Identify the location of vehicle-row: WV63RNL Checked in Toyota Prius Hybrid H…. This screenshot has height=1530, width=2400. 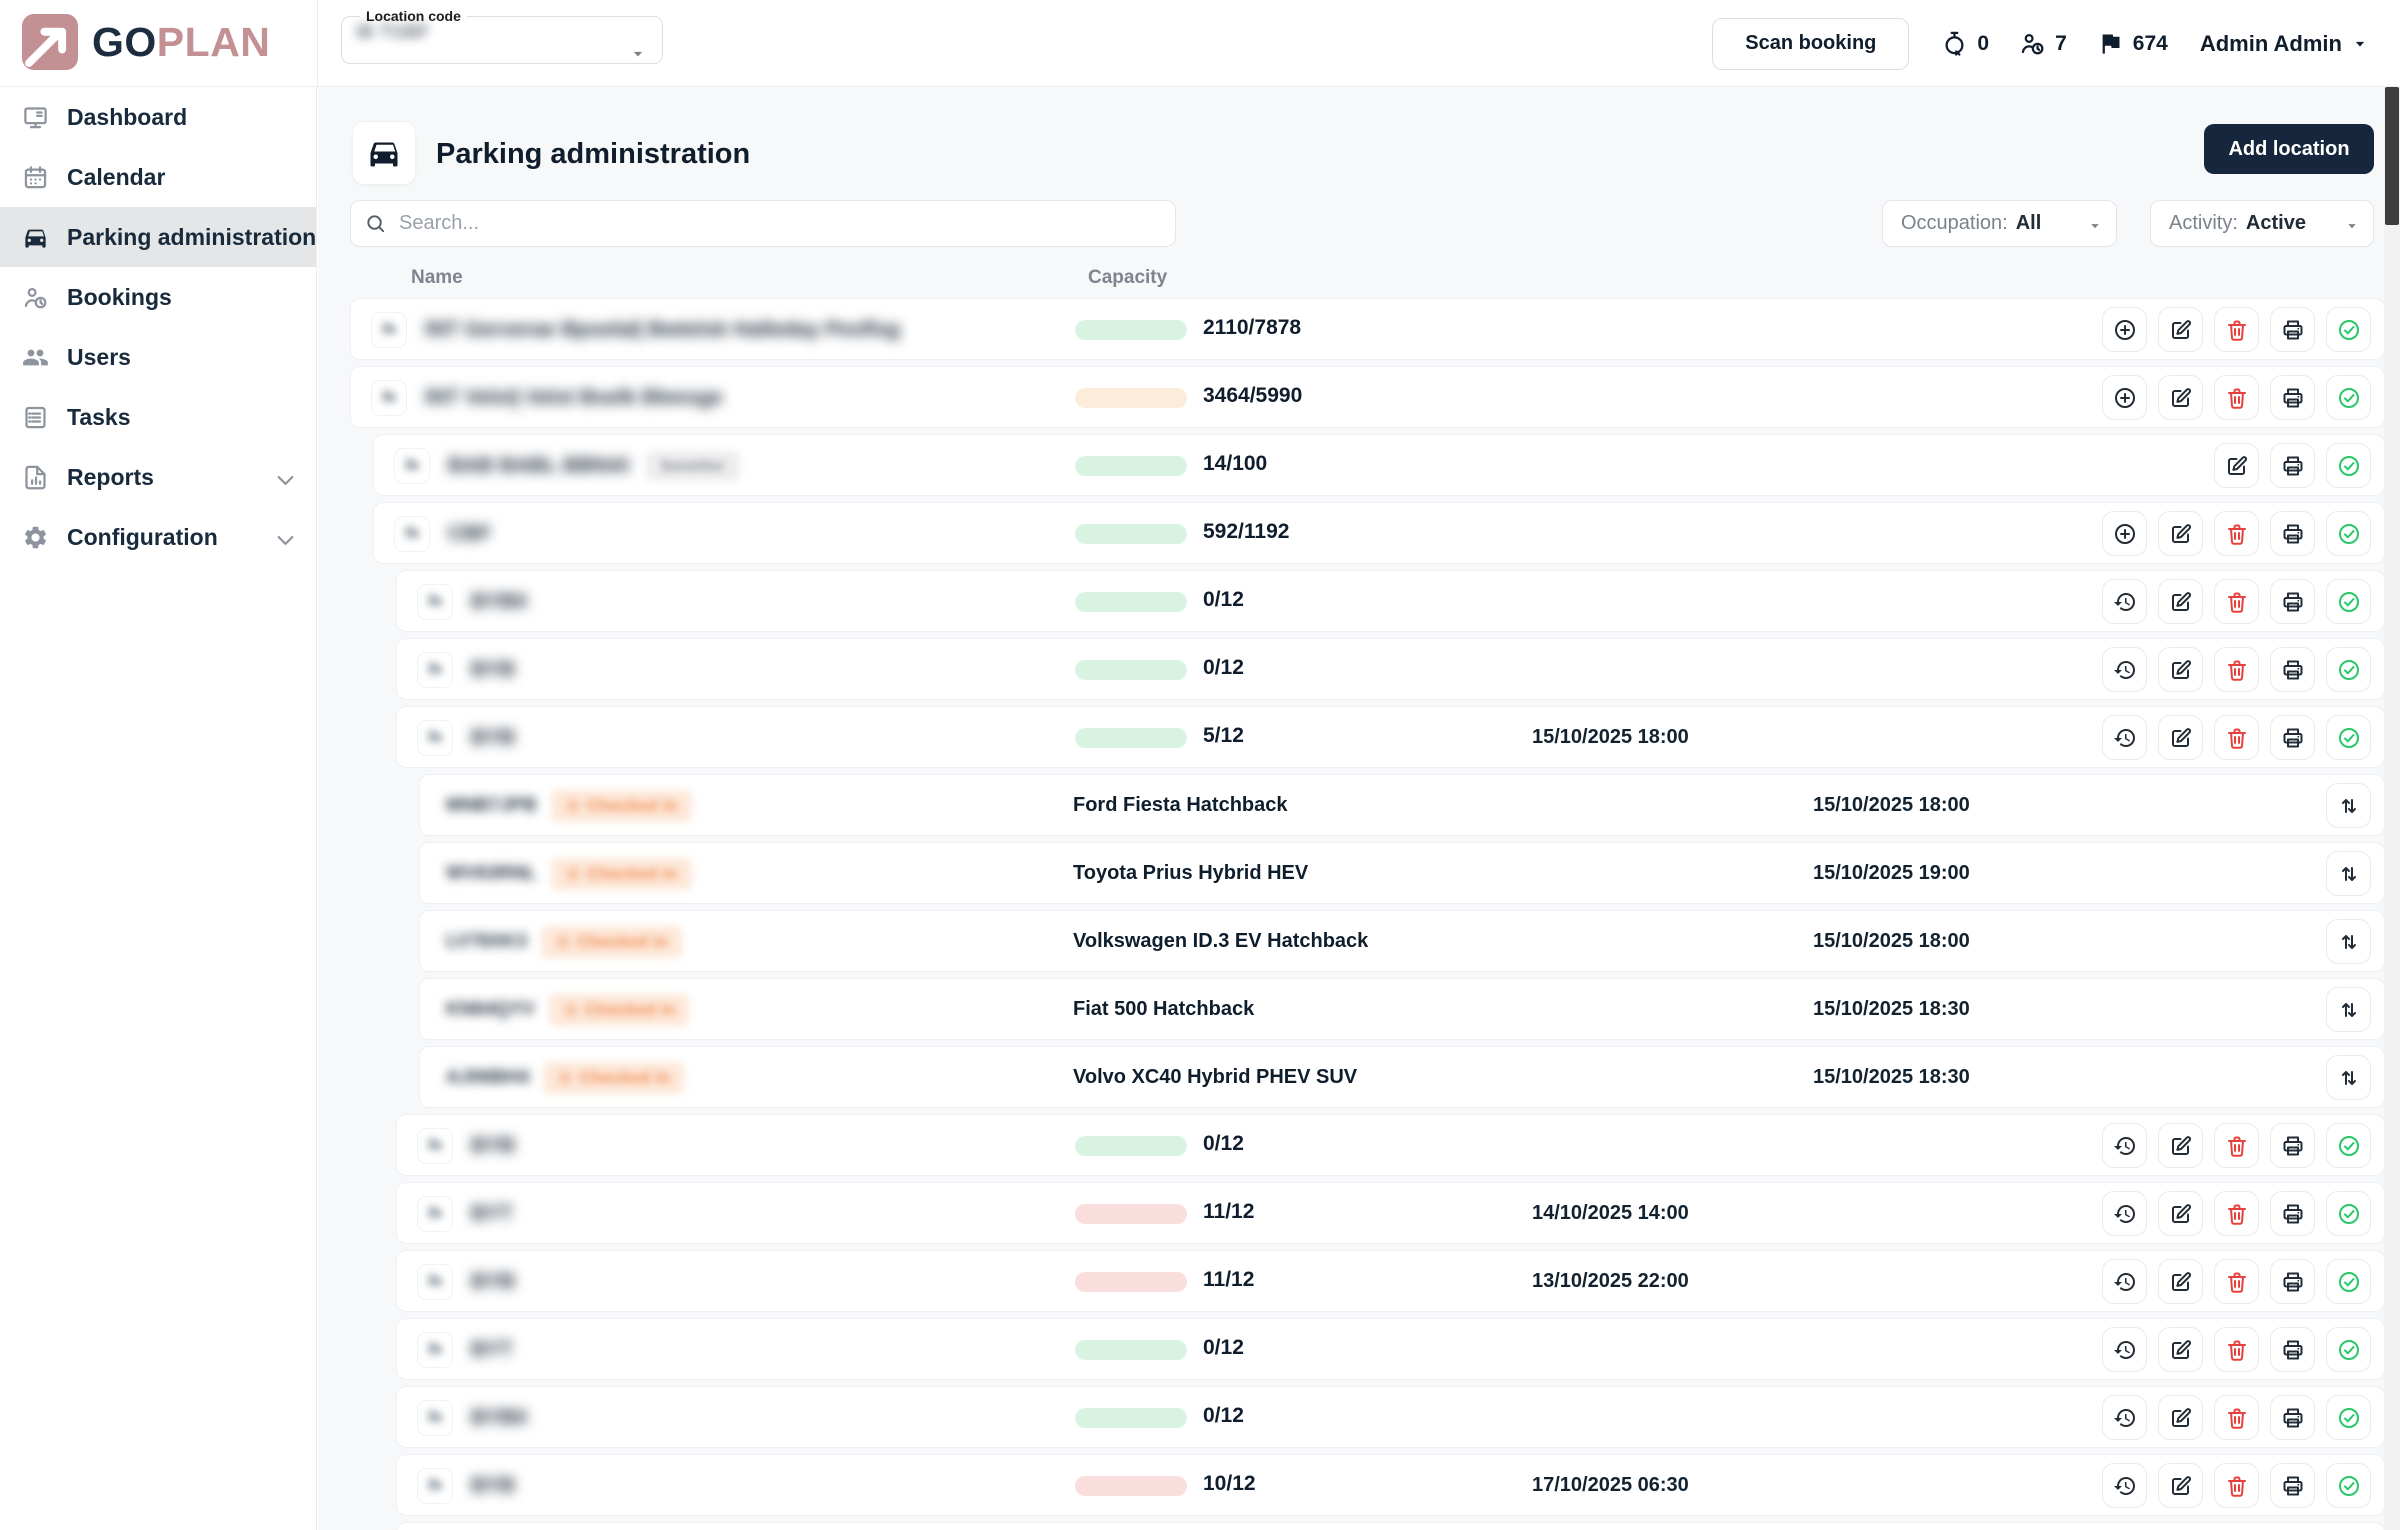
(1402, 873).